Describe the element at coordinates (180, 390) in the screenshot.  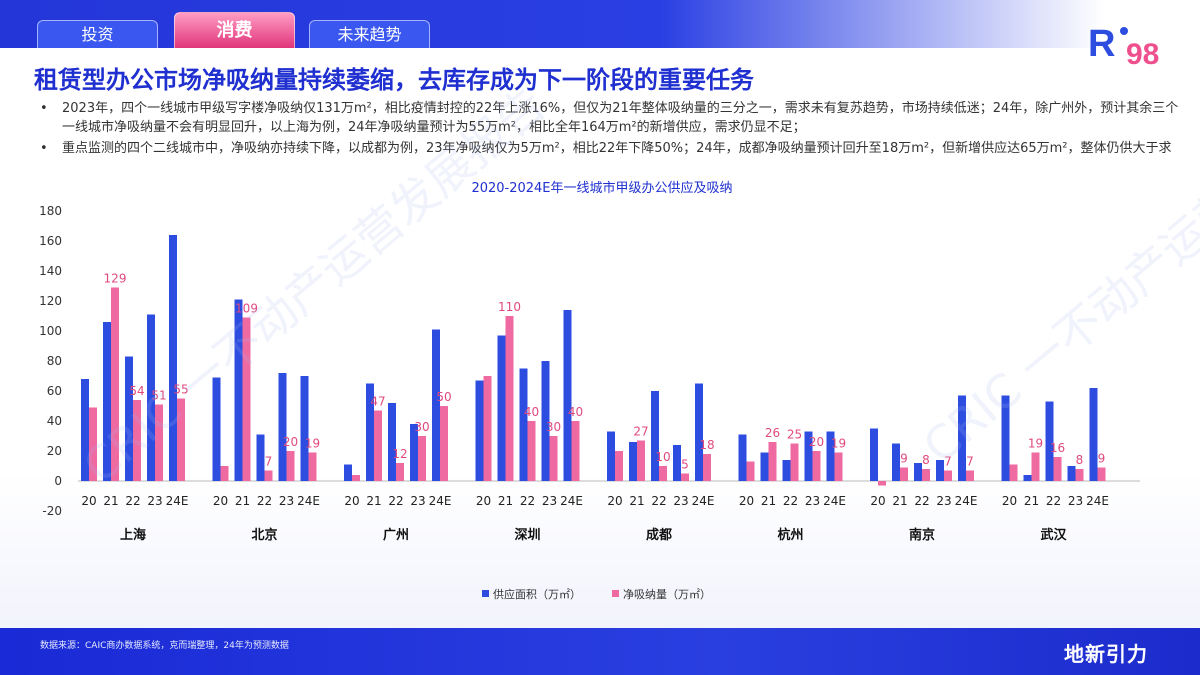
I see `data-label: 55` at that location.